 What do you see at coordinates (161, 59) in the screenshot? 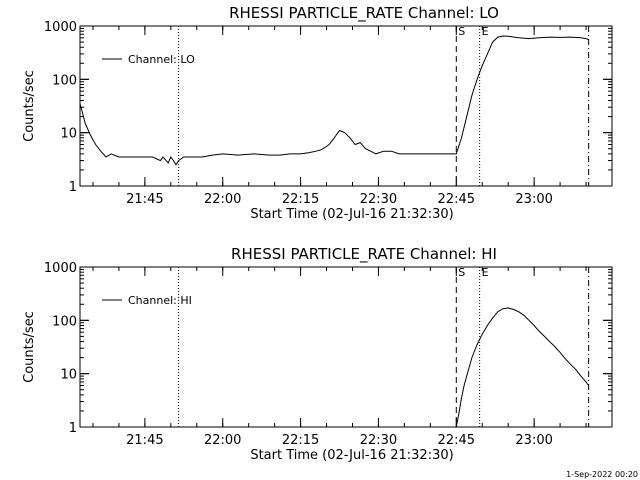
I see `legend-label: Channel: LO` at bounding box center [161, 59].